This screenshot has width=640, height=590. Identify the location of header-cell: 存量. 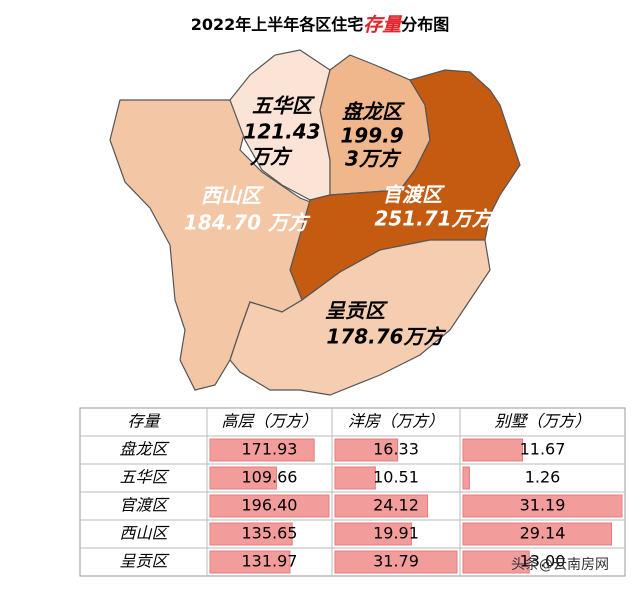
(144, 421).